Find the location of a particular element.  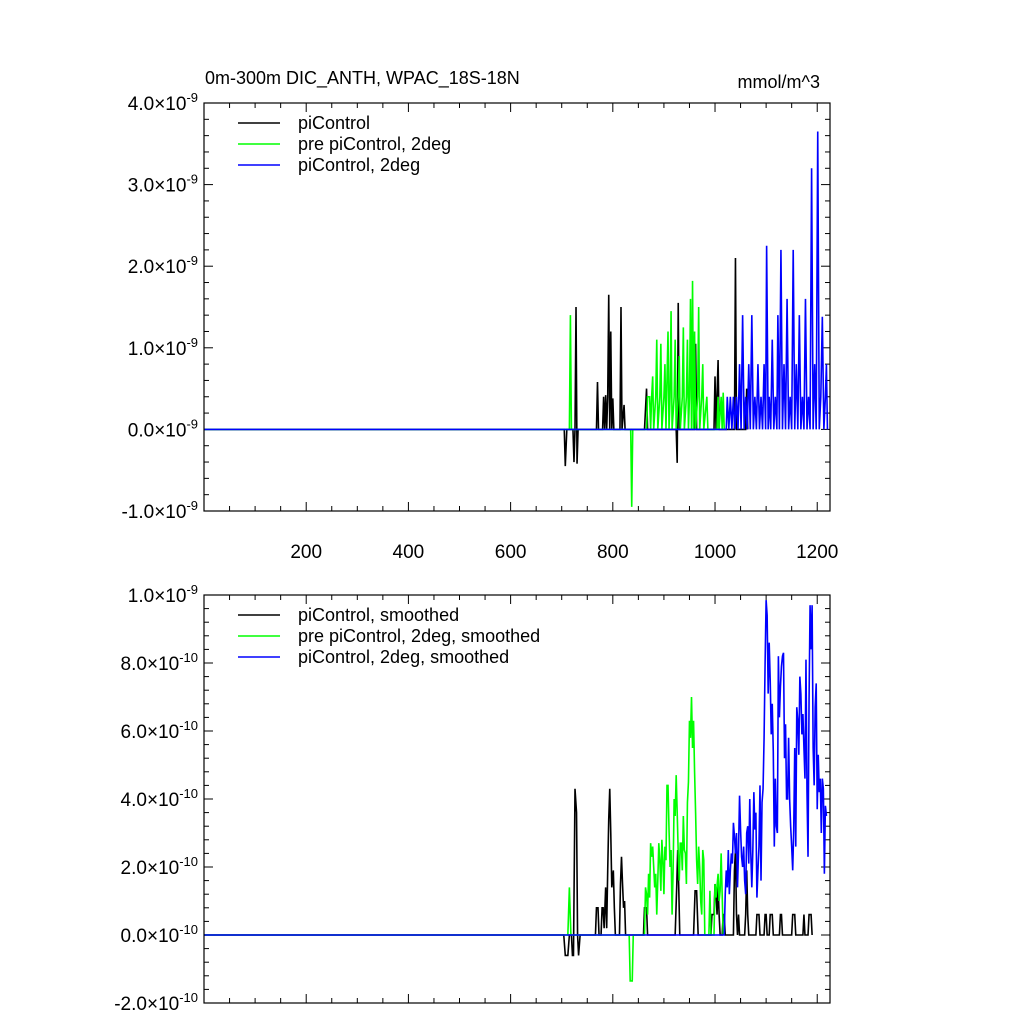

y-tick-label: 2.0×10⁻¹⁰ is located at coordinates (159, 866).